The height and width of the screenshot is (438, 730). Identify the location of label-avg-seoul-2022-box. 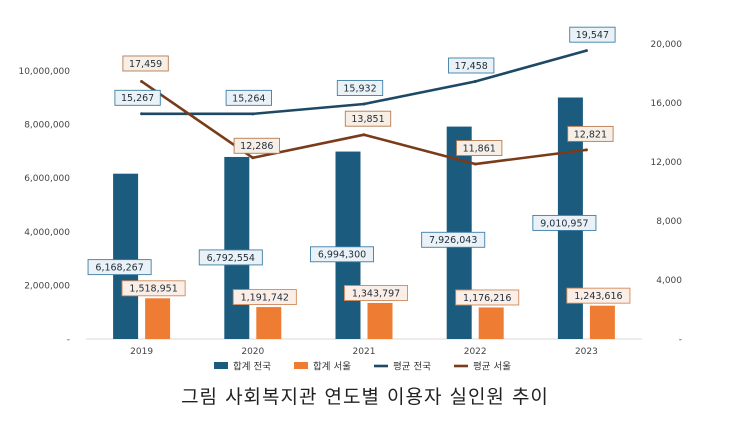
(479, 148).